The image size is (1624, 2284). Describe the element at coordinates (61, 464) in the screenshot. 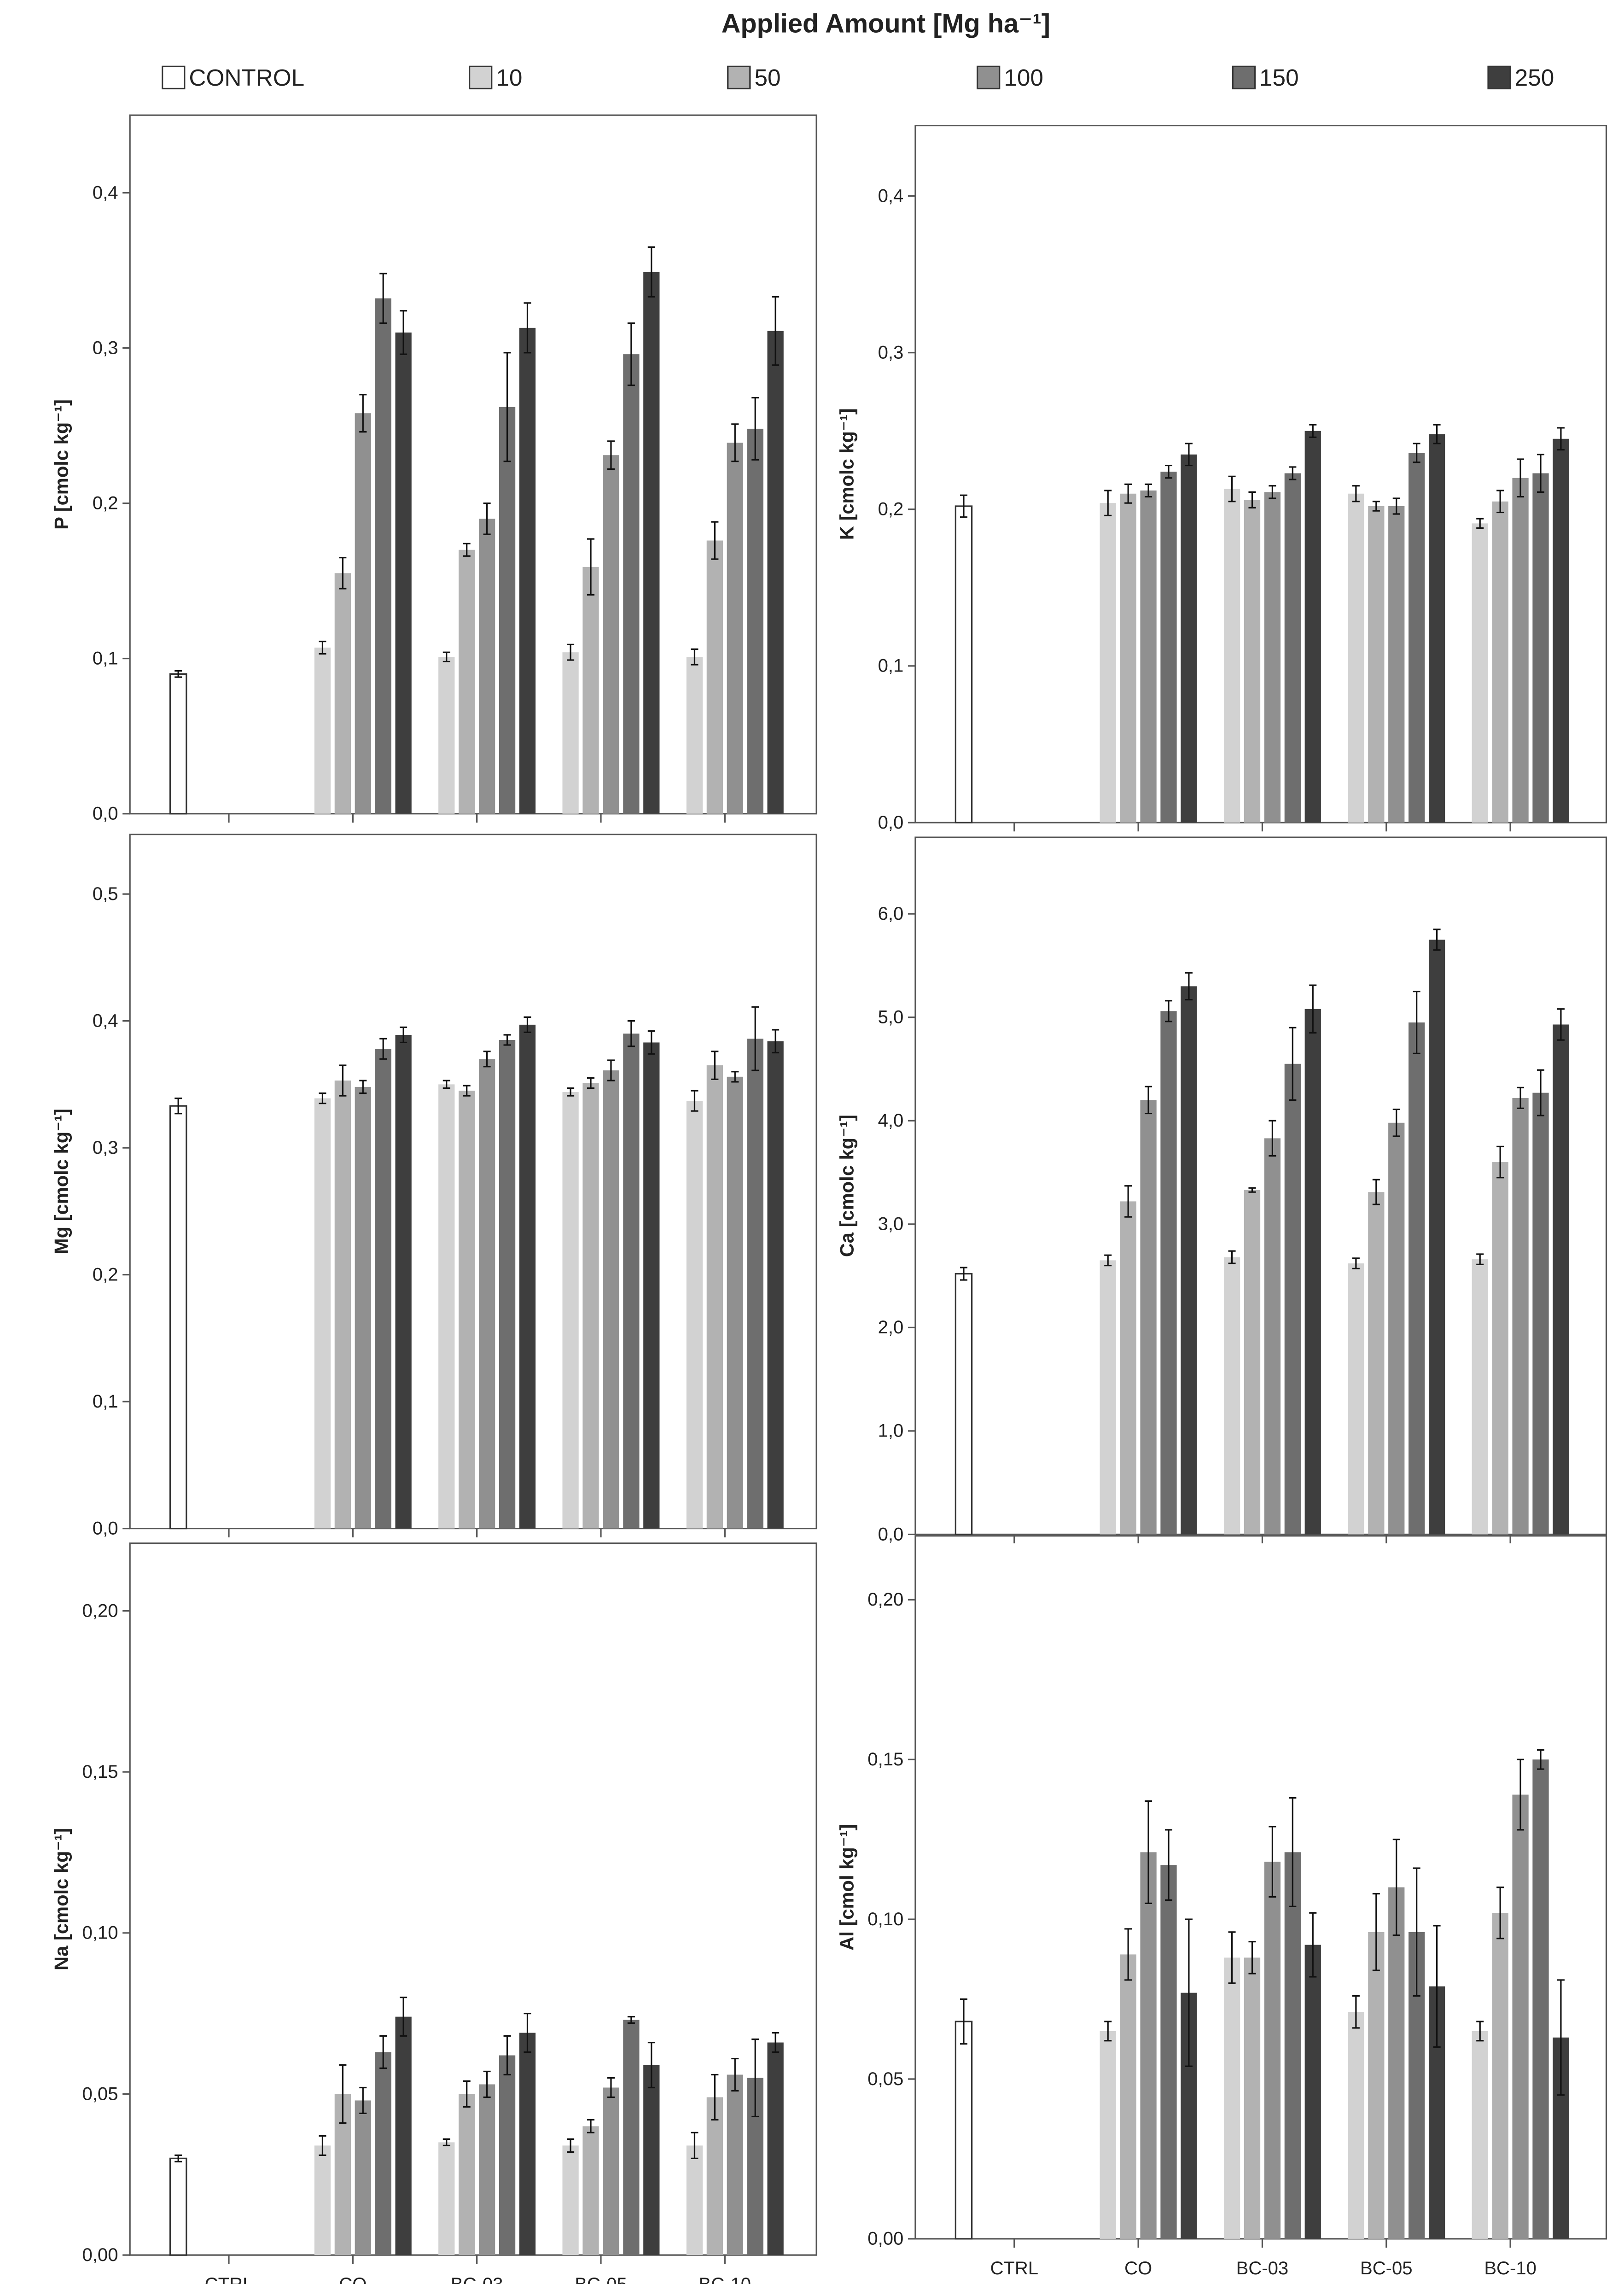

I see `y-axis-label: P [cmolc kg⁻¹]` at that location.